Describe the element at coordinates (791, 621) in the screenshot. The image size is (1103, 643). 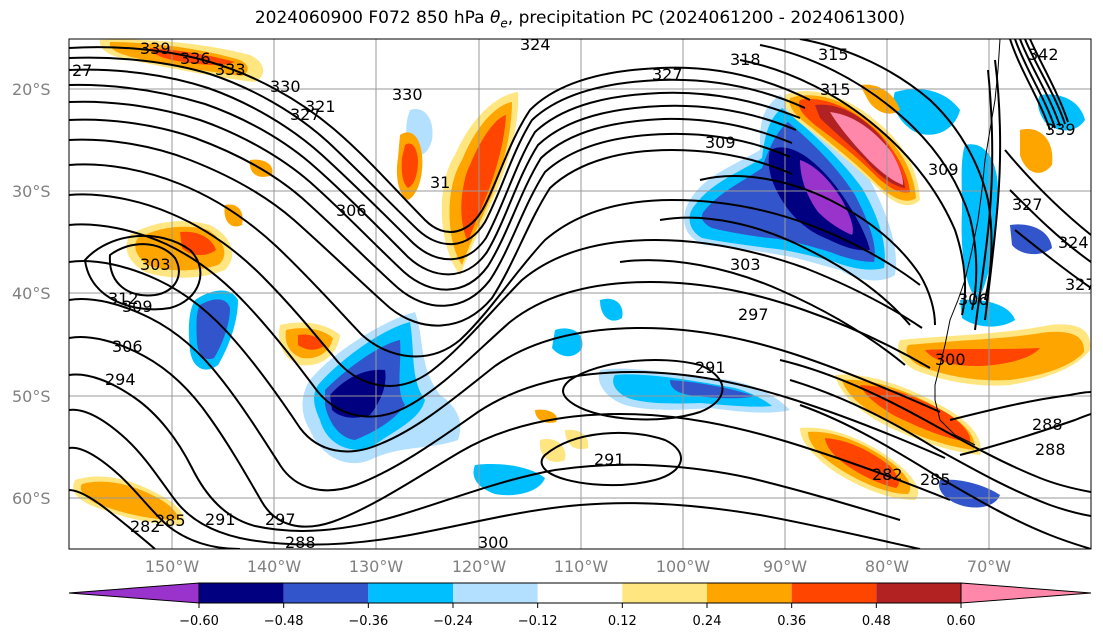
I see `colorbar-tick-label: 0.36` at that location.